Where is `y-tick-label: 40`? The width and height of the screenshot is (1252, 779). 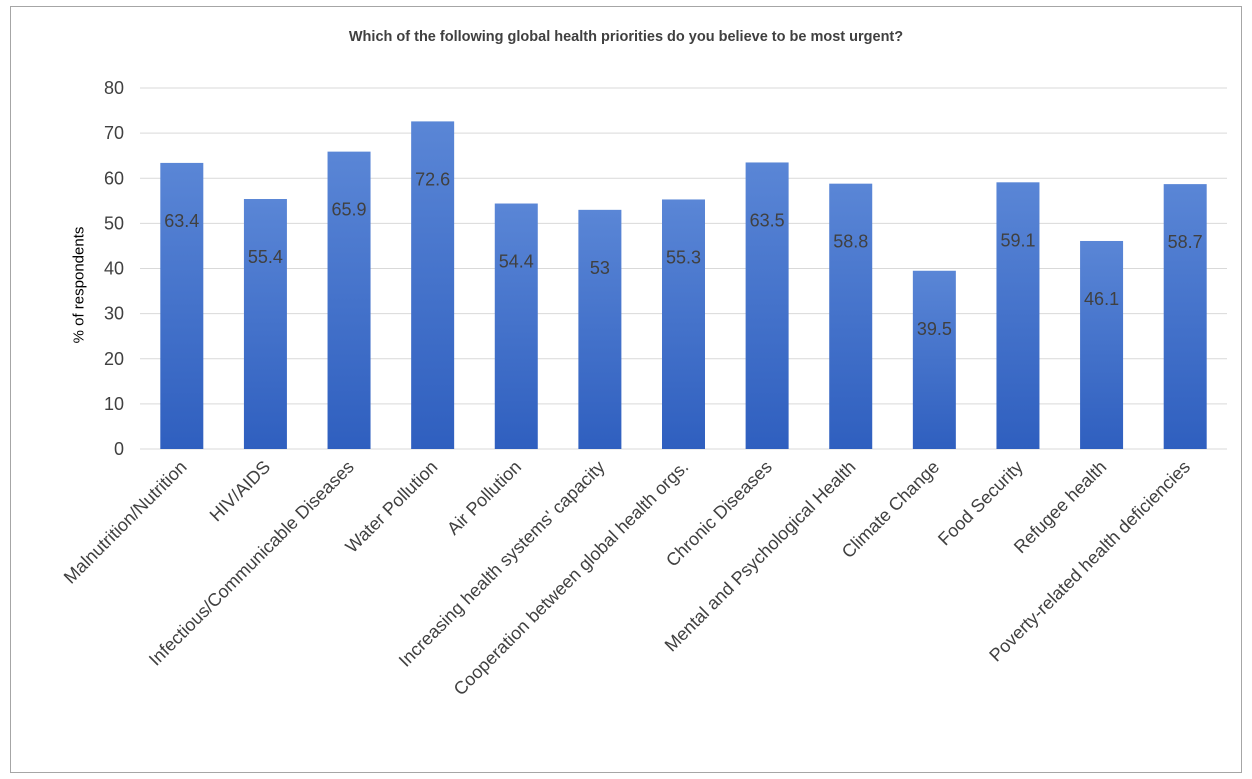 y-tick-label: 40 is located at coordinates (114, 269).